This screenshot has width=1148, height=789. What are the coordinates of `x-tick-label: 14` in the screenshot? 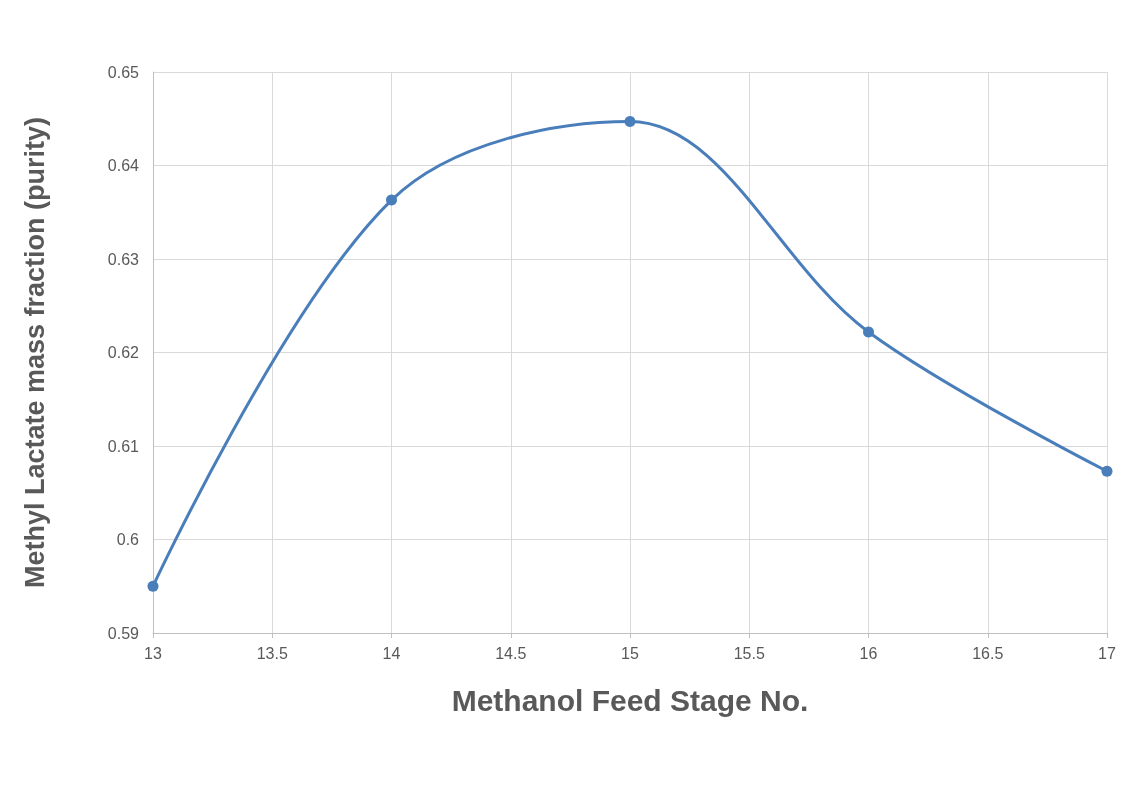 It's located at (391, 653).